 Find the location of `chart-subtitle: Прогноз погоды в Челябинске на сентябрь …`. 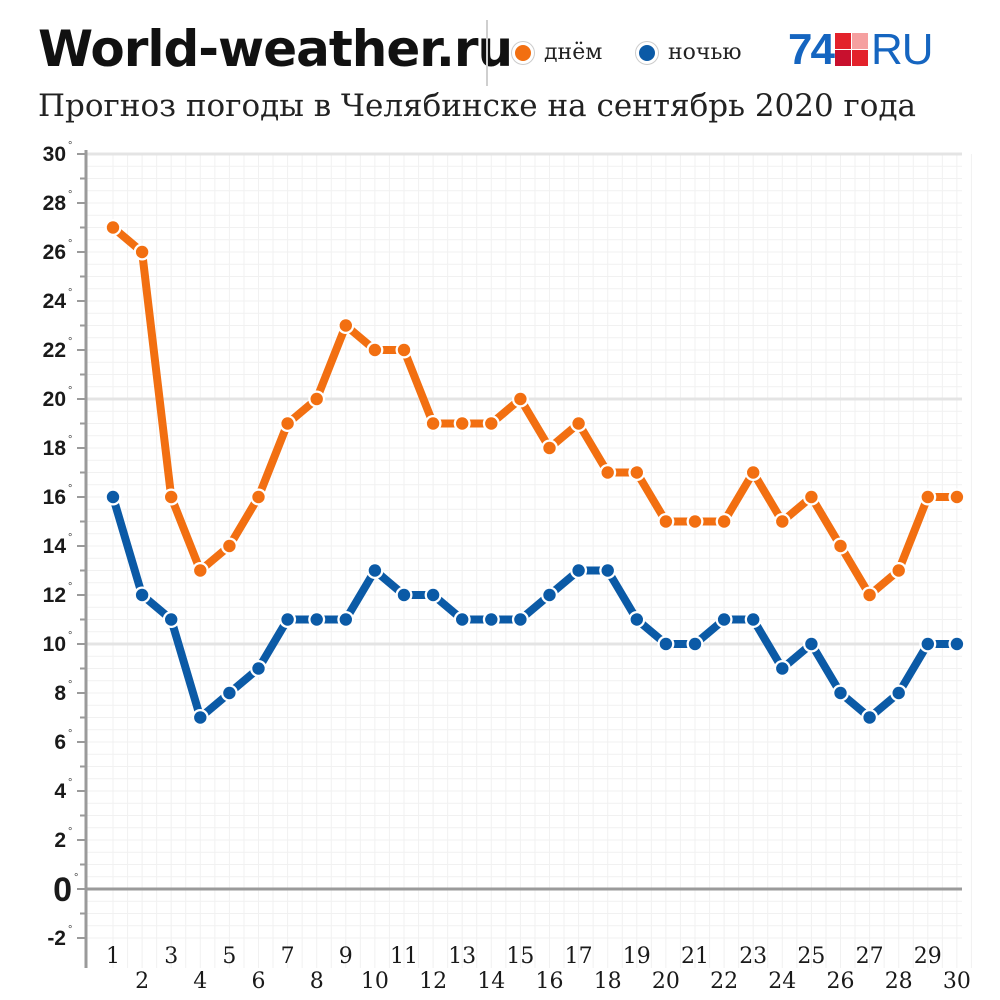

chart-subtitle: Прогноз погоды в Челябинске на сентябрь … is located at coordinates (477, 106).